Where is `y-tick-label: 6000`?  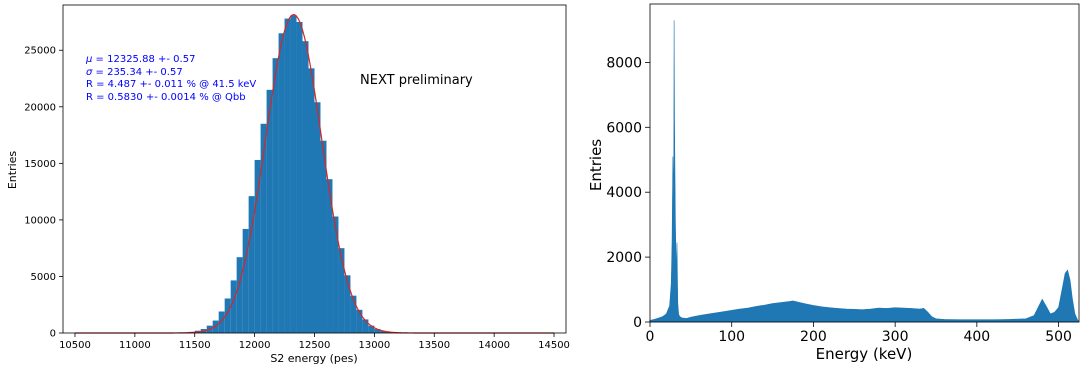 y-tick-label: 6000 is located at coordinates (624, 128).